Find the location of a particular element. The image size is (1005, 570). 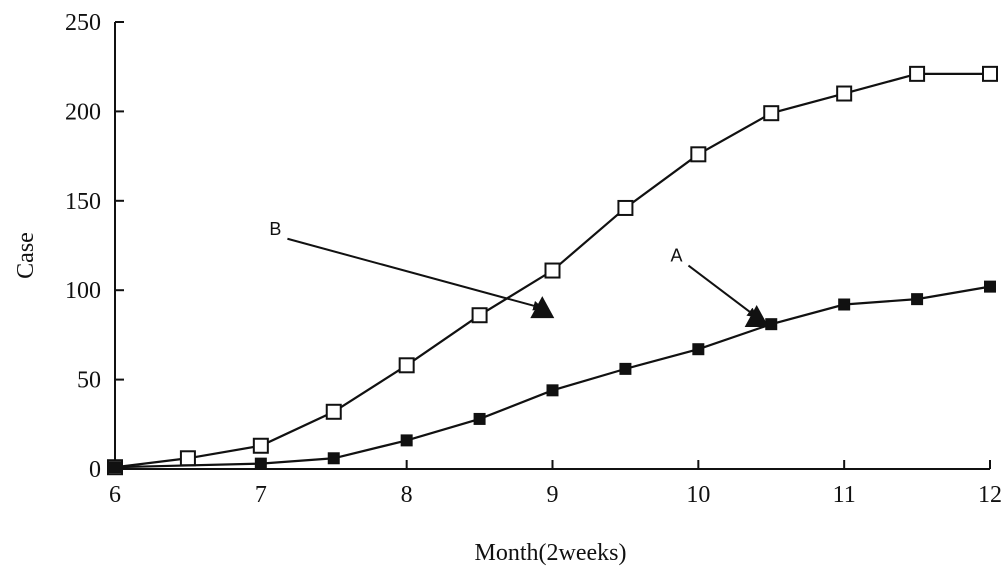

x-tick-label: 6 is located at coordinates (115, 495).